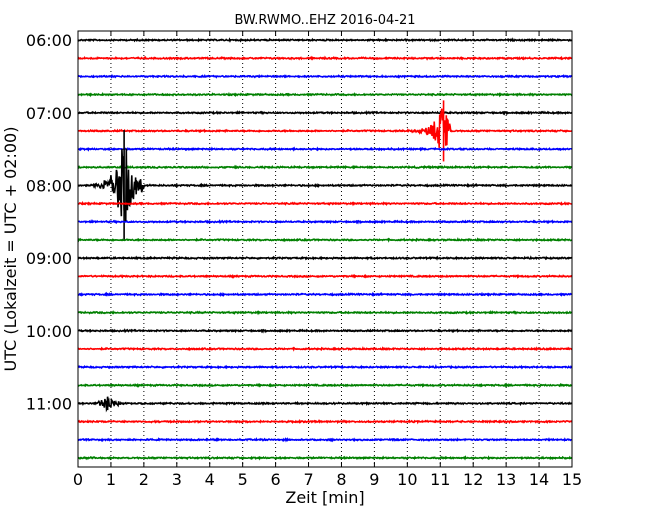  What do you see at coordinates (54, 222) in the screenshot?
I see `y-axis-ticks: 06:00 07:00 08:00 09:00 10:00 11:00` at bounding box center [54, 222].